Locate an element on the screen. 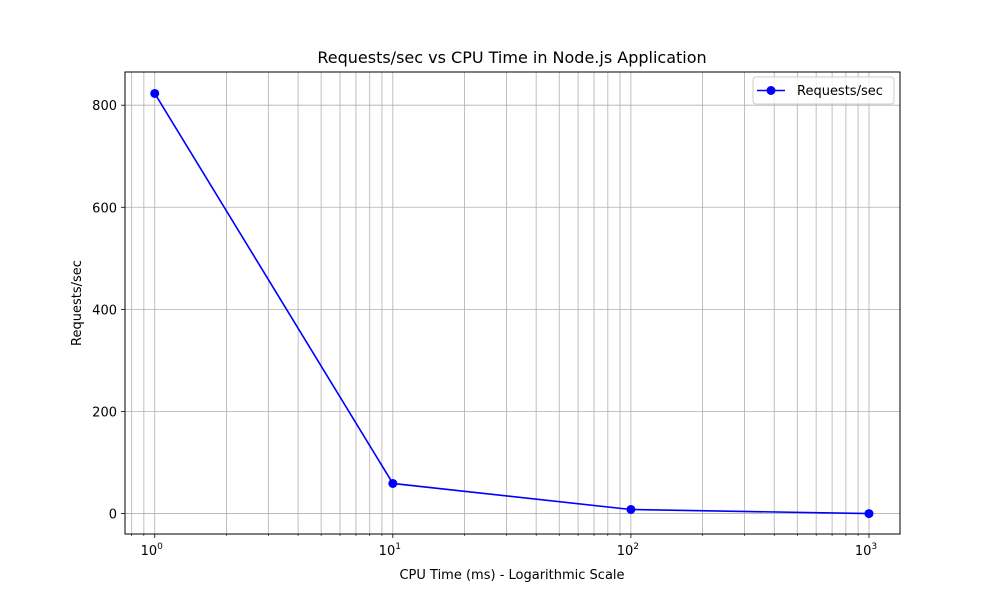  x-tick-label: 10¹ is located at coordinates (390, 550).